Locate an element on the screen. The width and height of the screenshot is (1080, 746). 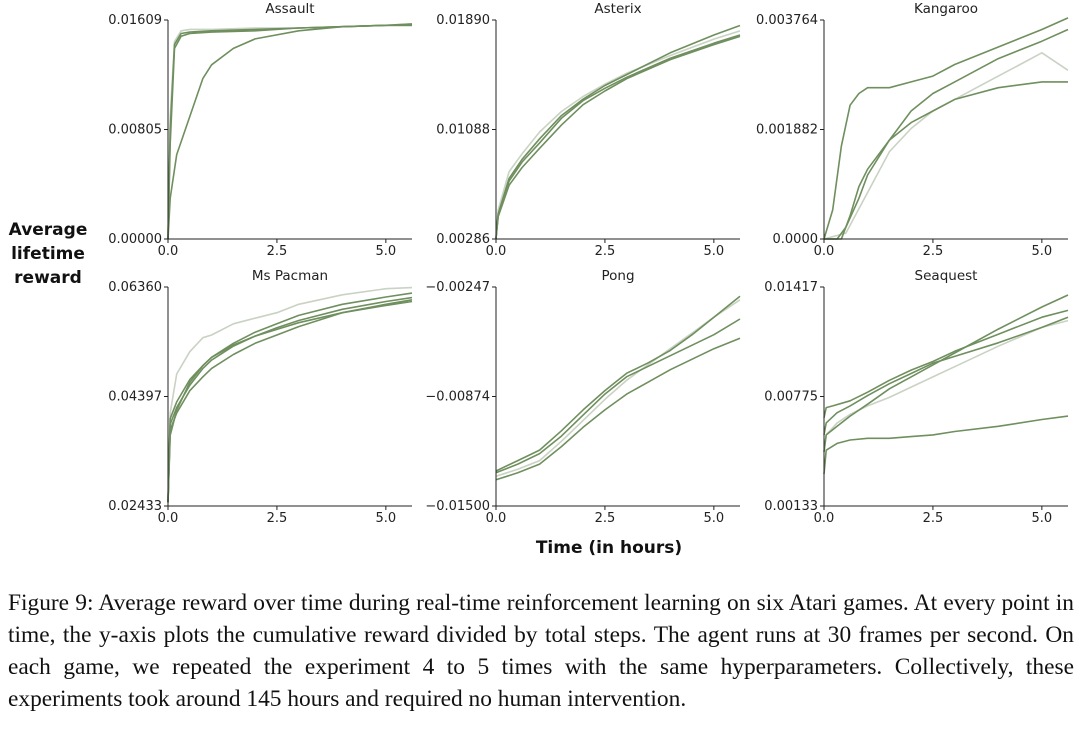
x-tick-label-pong-1: 2.5 is located at coordinates (605, 518).